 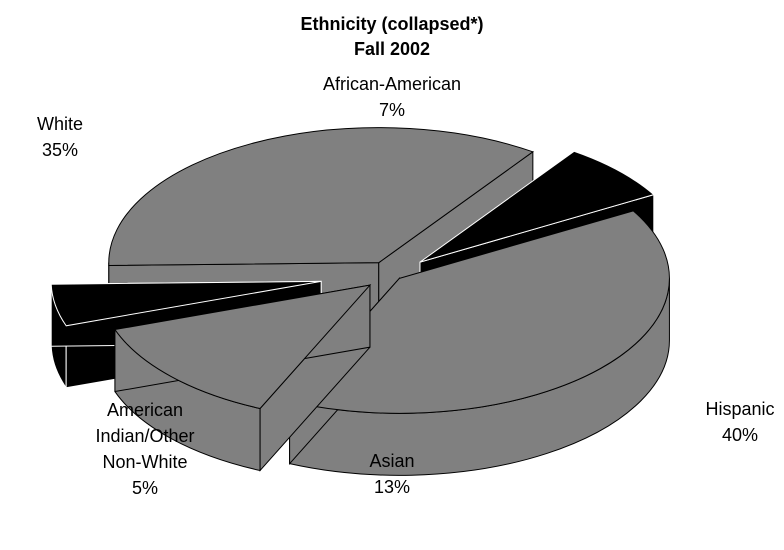 What do you see at coordinates (144, 462) in the screenshot?
I see `slice-name: Non-White` at bounding box center [144, 462].